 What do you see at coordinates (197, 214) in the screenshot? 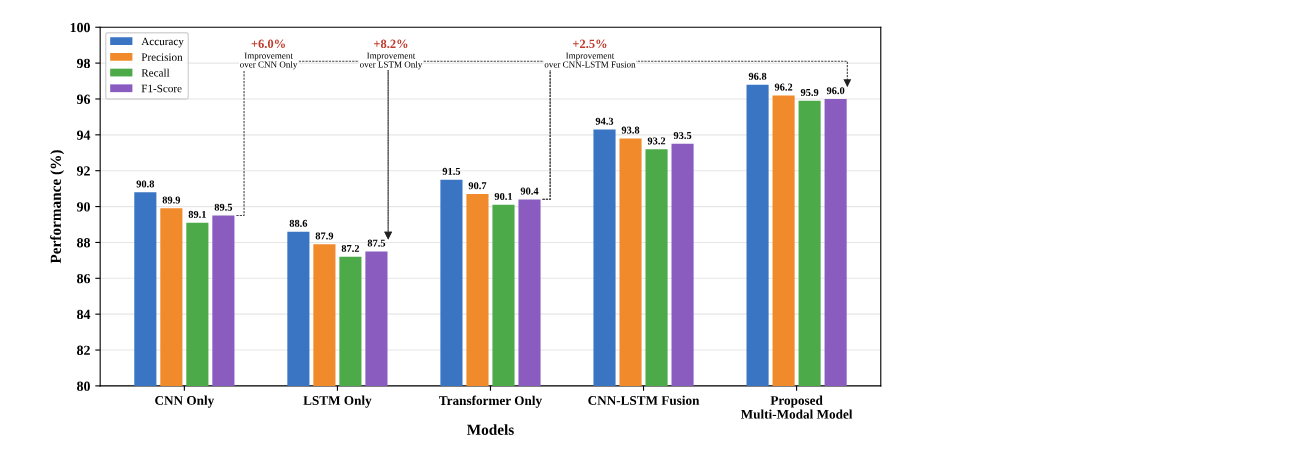
I see `data-label: 89.1` at bounding box center [197, 214].